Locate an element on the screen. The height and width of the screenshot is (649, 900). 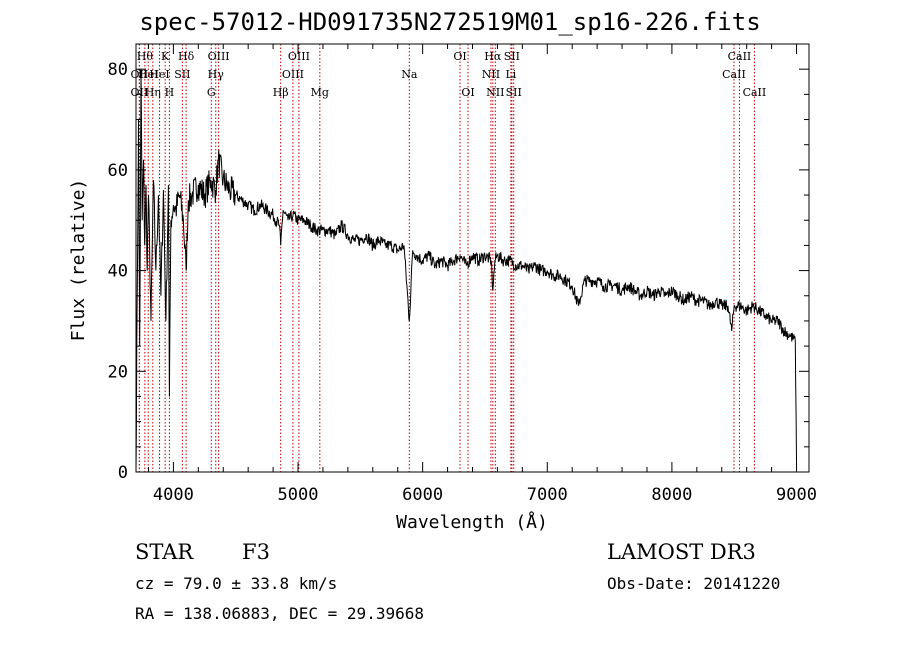
y-tick-label-80: 80 is located at coordinates (118, 70).